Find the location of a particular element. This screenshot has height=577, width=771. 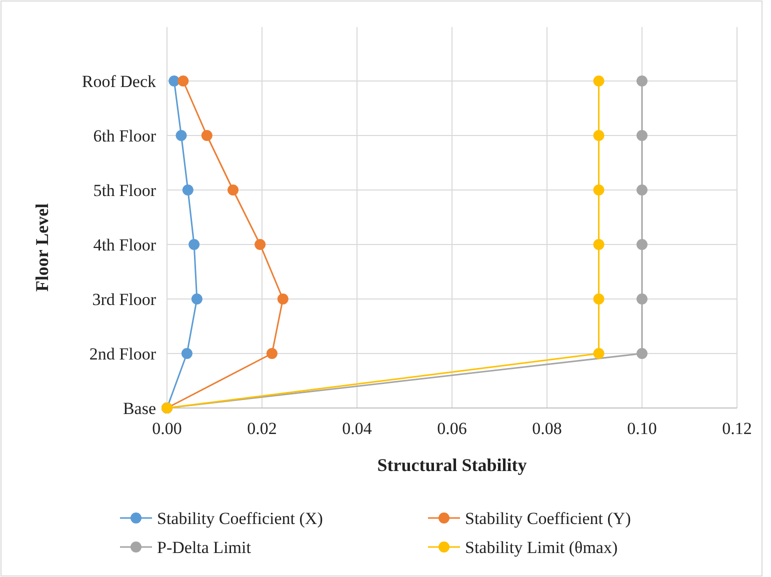

legend-label: Stability Coefficient (X) is located at coordinates (240, 518).